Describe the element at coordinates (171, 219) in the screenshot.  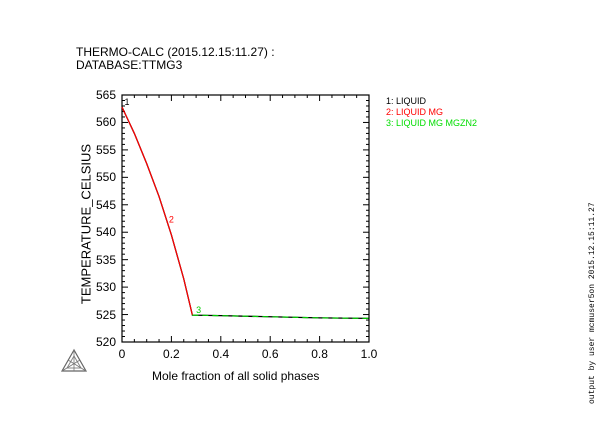
I see `curve-point-label: 2` at that location.